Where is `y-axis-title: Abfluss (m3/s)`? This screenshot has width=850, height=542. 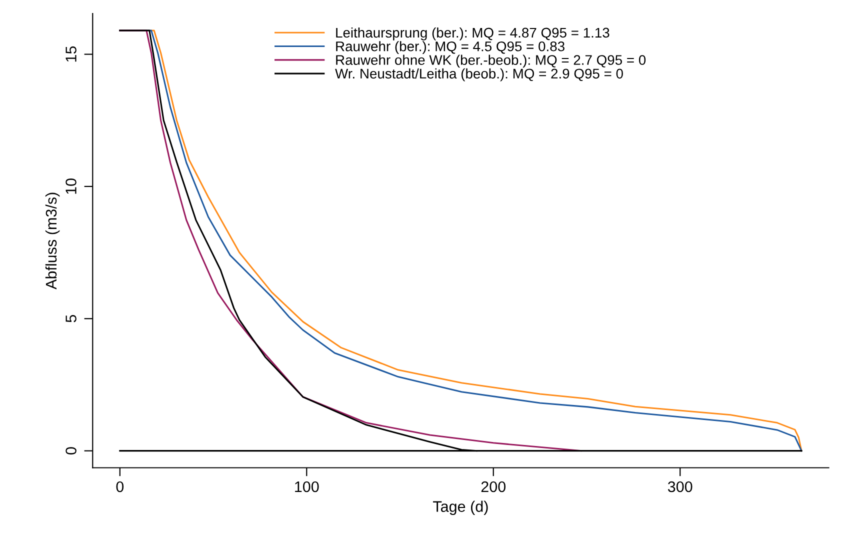
y-axis-title: Abfluss (m3/s) is located at coordinates (52, 241).